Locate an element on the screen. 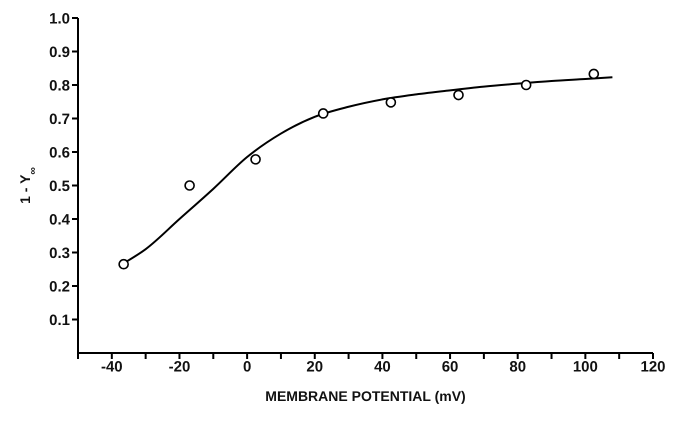  x-tick-label: 80 is located at coordinates (517, 367).